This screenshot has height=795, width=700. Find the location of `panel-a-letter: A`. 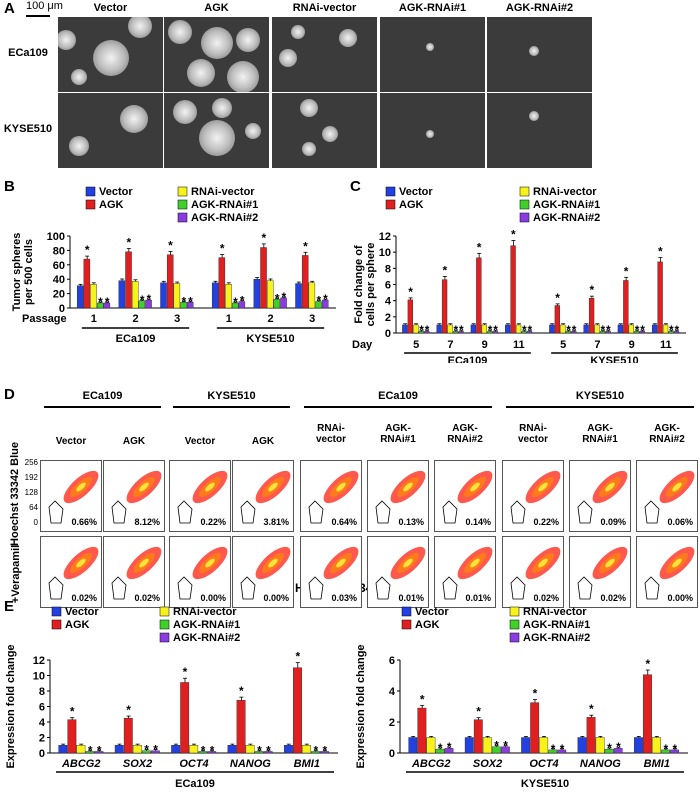

panel-a-letter: A is located at coordinates (9, 8).